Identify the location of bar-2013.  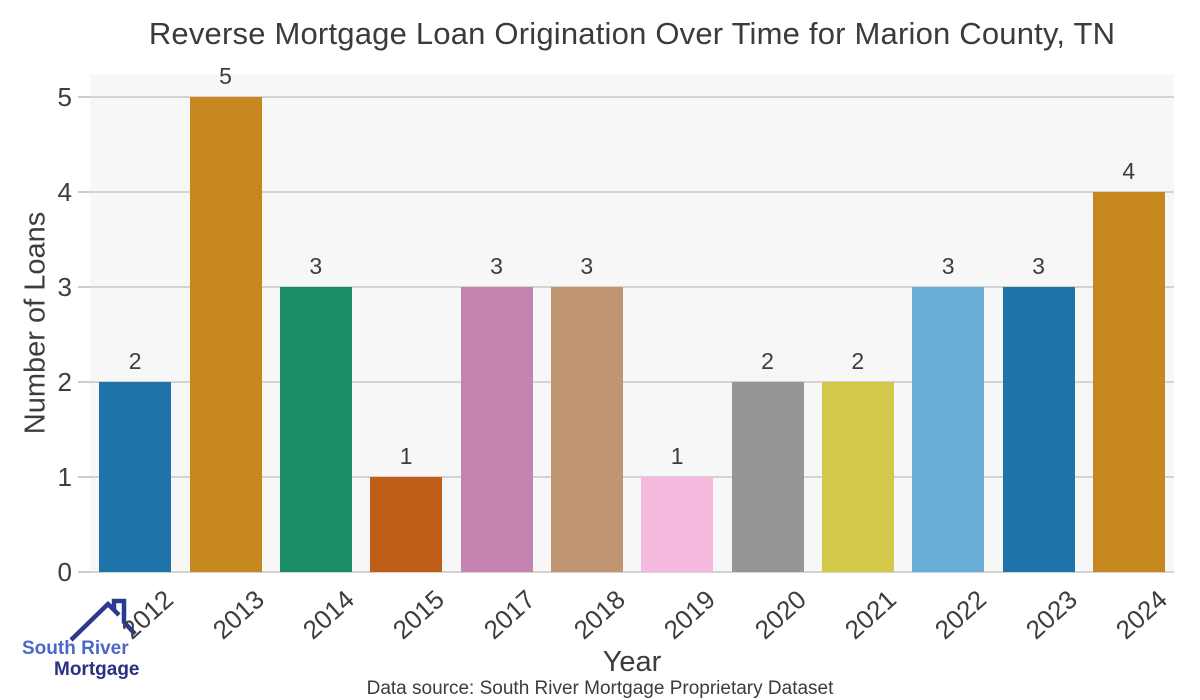
(225, 334).